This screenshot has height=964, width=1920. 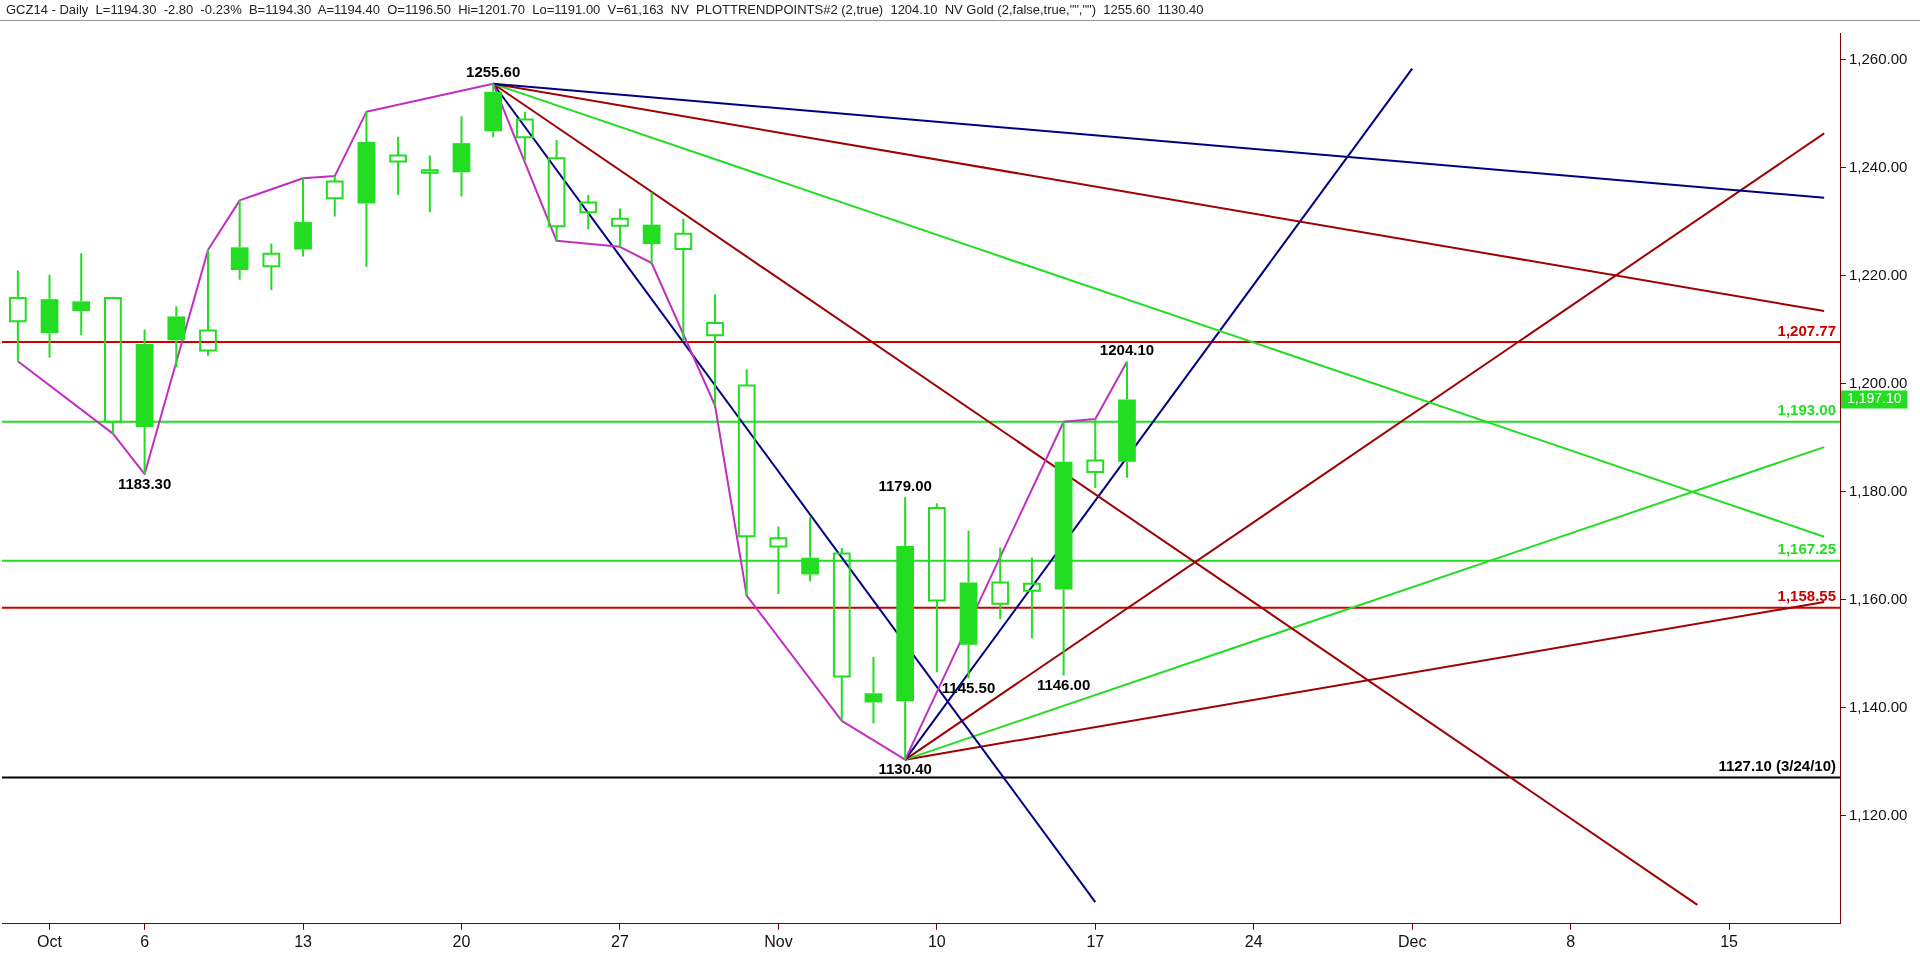 I want to click on x-tick-label: Nov, so click(x=778, y=941).